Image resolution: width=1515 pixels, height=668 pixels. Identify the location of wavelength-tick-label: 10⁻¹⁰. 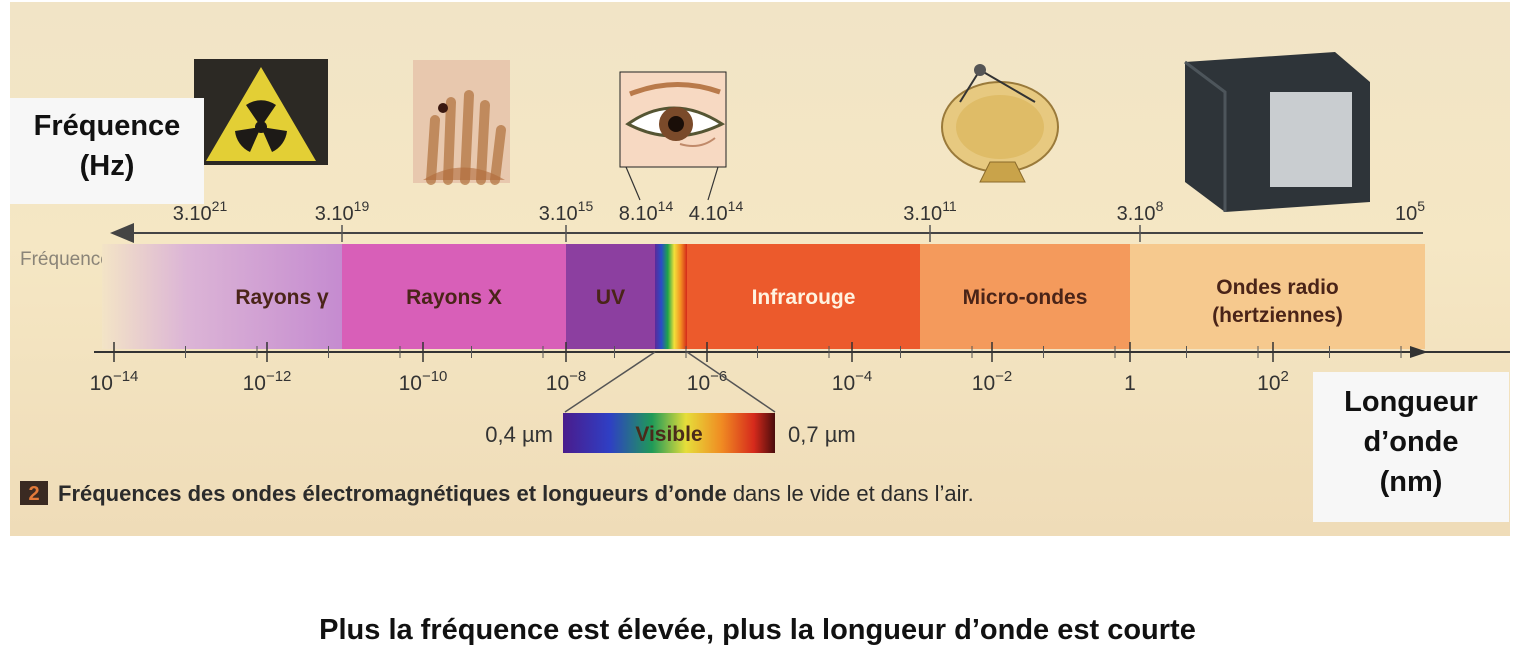
(423, 381).